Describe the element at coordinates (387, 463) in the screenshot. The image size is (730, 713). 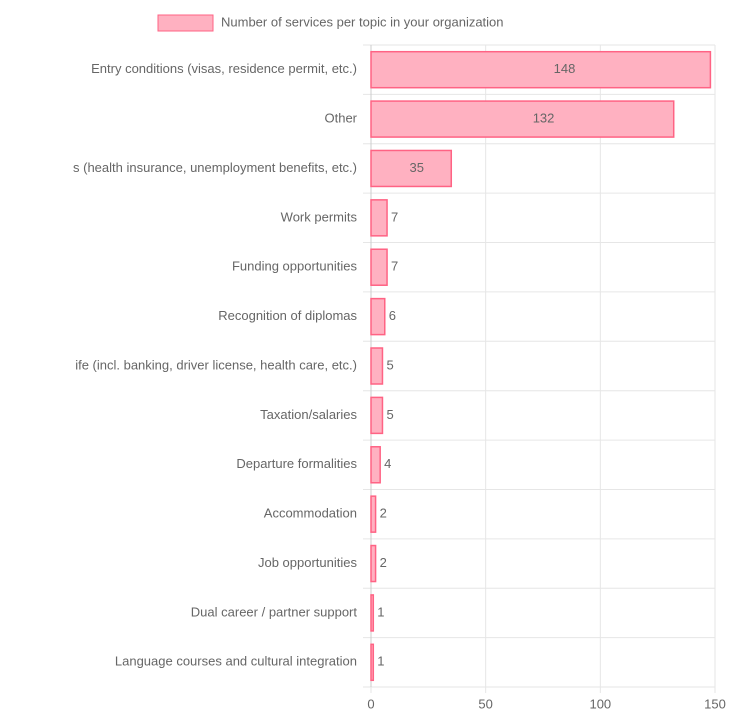
I see `value-label: 4` at that location.